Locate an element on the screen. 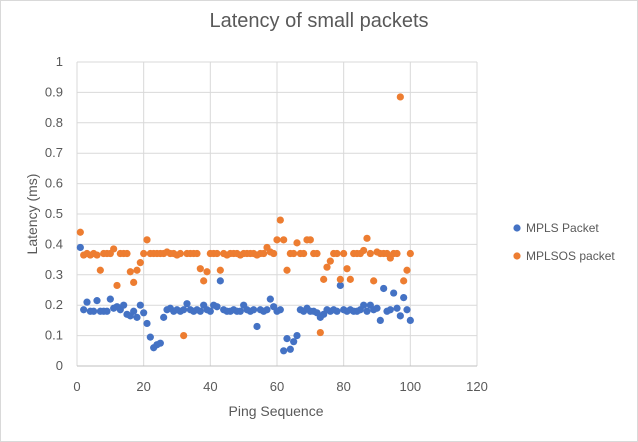 The width and height of the screenshot is (638, 442). legend-marker is located at coordinates (517, 256).